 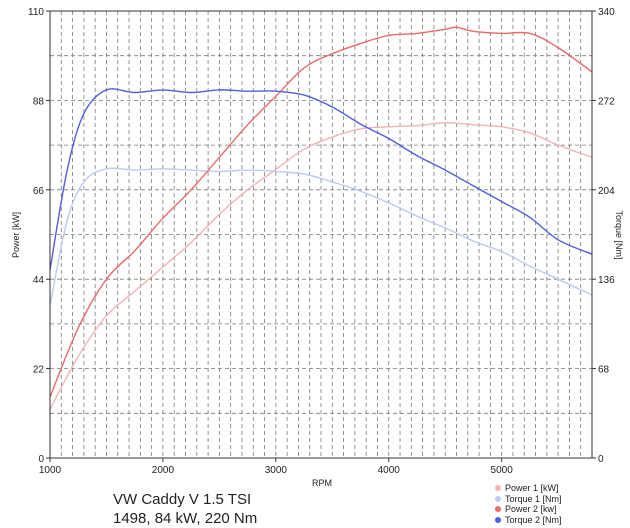 I want to click on y-right-tick-label: 0, so click(x=601, y=459).